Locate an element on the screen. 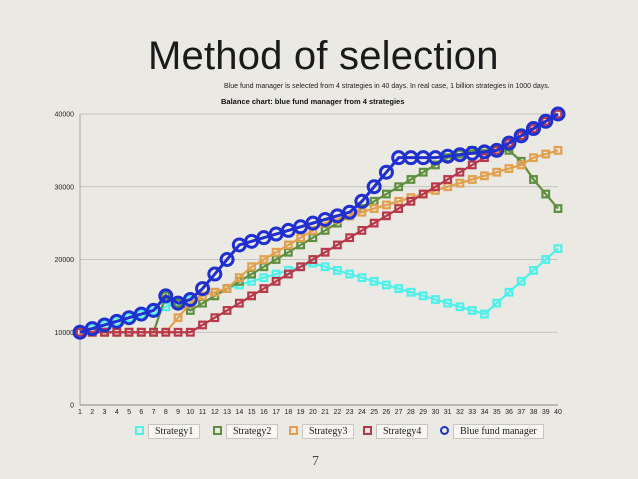 This screenshot has height=479, width=638. legend-label: Blue fund manager is located at coordinates (498, 431).